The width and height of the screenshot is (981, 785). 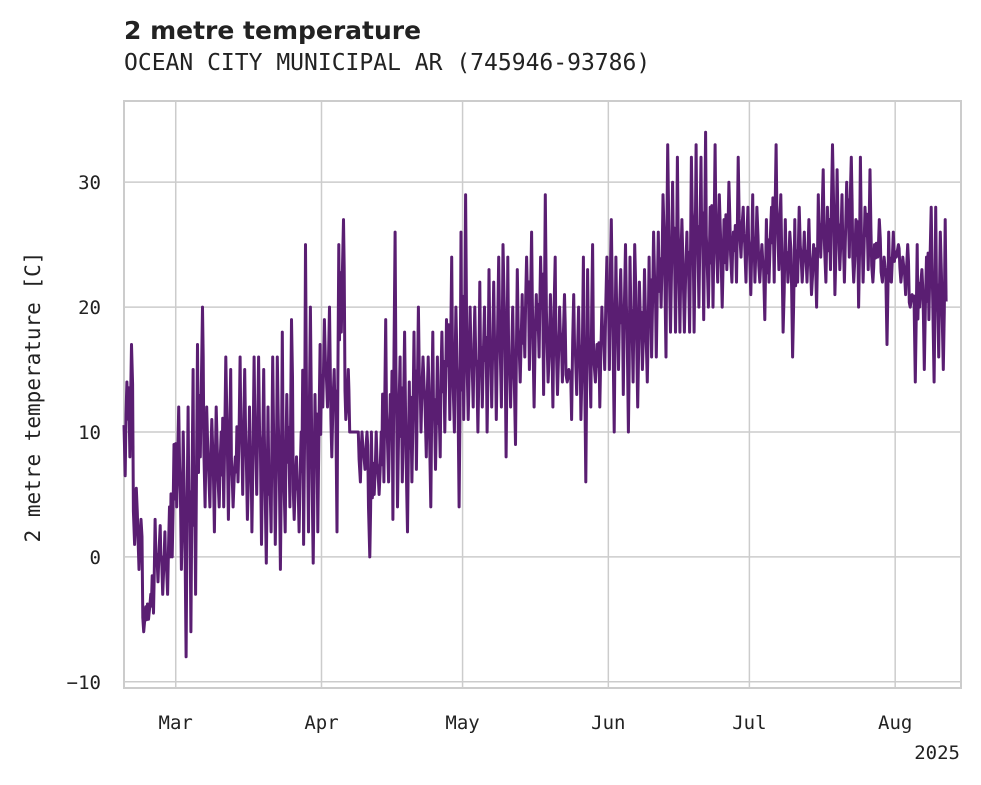 What do you see at coordinates (95, 558) in the screenshot?
I see `y-tick-label: 0` at bounding box center [95, 558].